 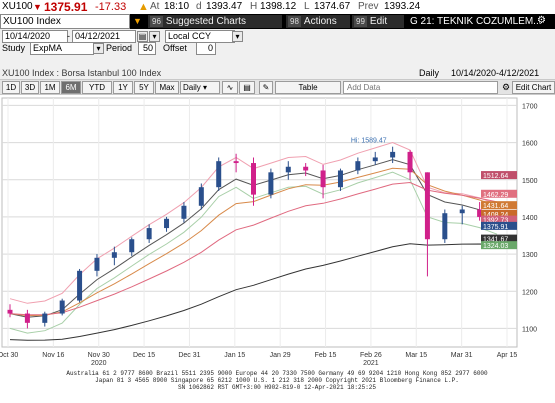 I want to click on y-tick-label: 1100, so click(x=529, y=329).